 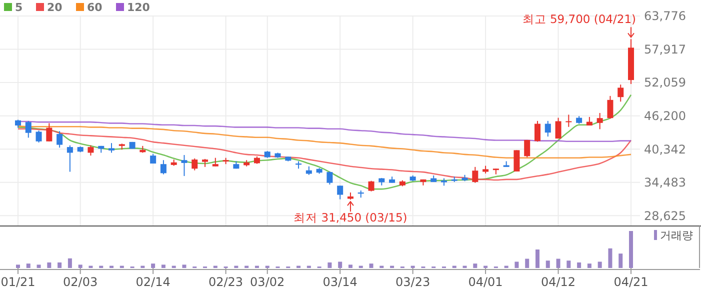 What do you see at coordinates (226, 282) in the screenshot?
I see `x-tick-label: 02/23` at bounding box center [226, 282].